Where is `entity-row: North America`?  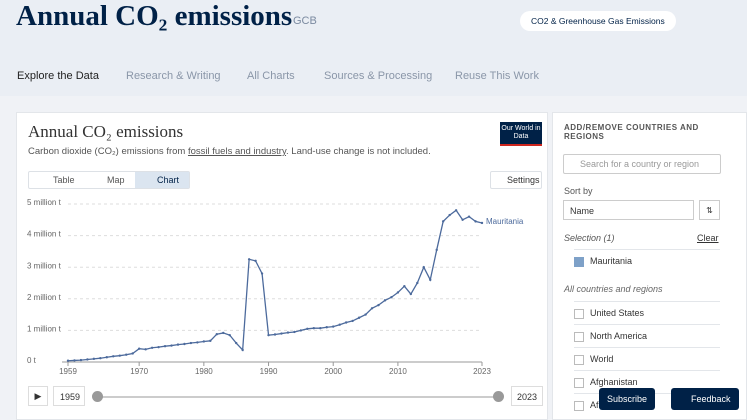
entity-row: North America is located at coordinates (647, 335).